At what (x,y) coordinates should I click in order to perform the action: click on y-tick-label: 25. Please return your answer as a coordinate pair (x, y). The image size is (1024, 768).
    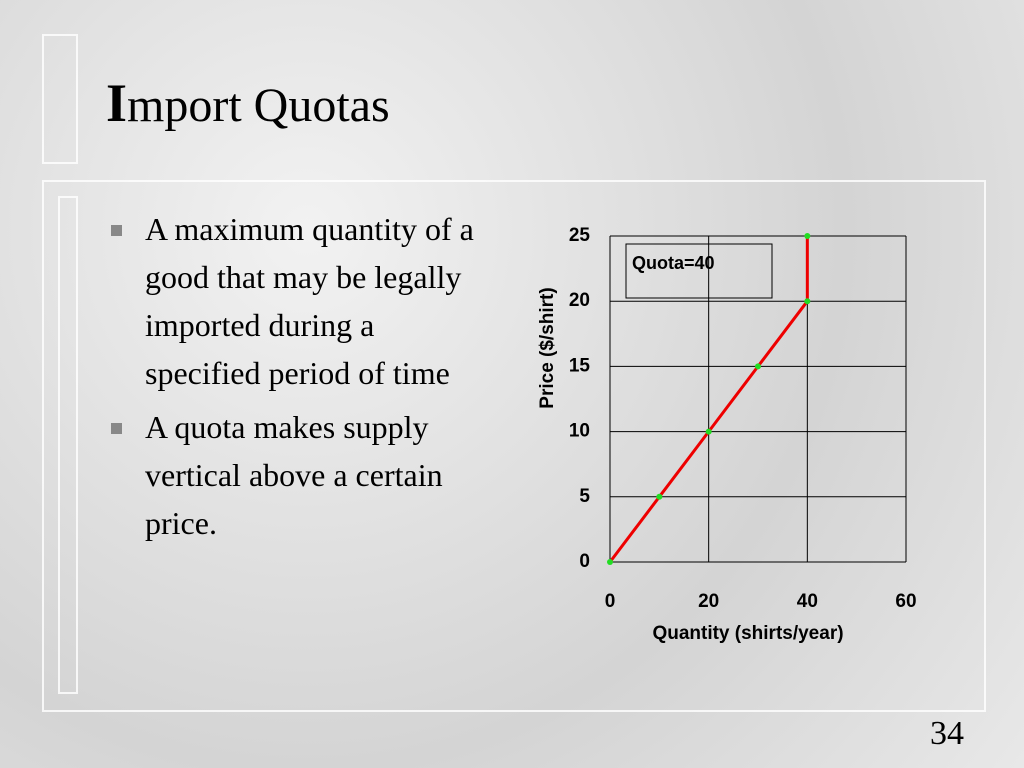
    Looking at the image, I should click on (580, 235).